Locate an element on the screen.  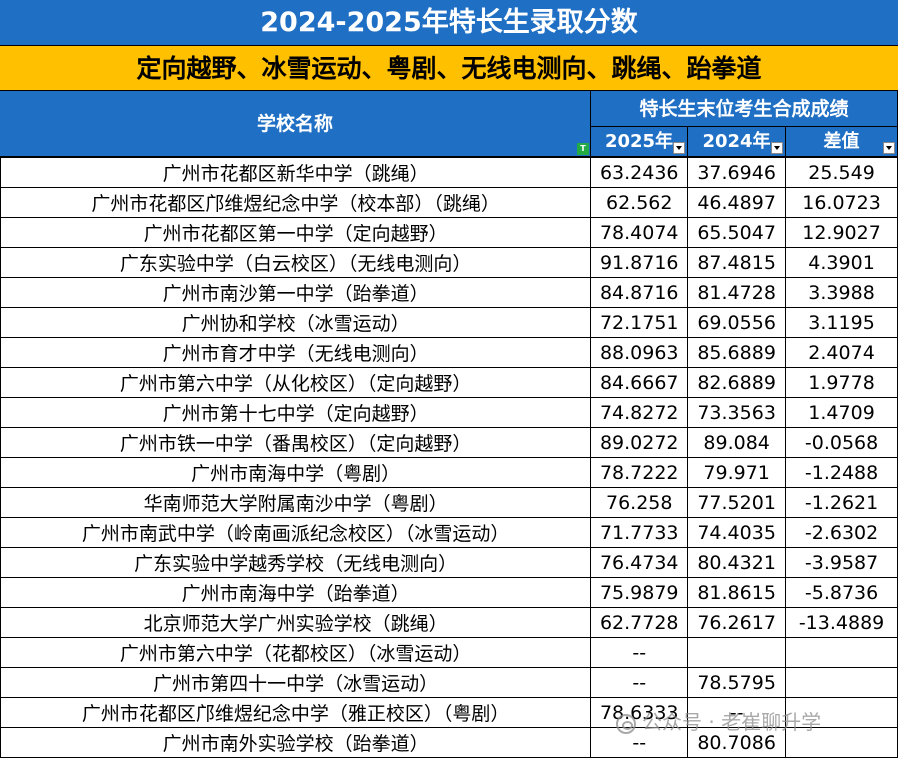
header-2024: 2024年 is located at coordinates (737, 142).